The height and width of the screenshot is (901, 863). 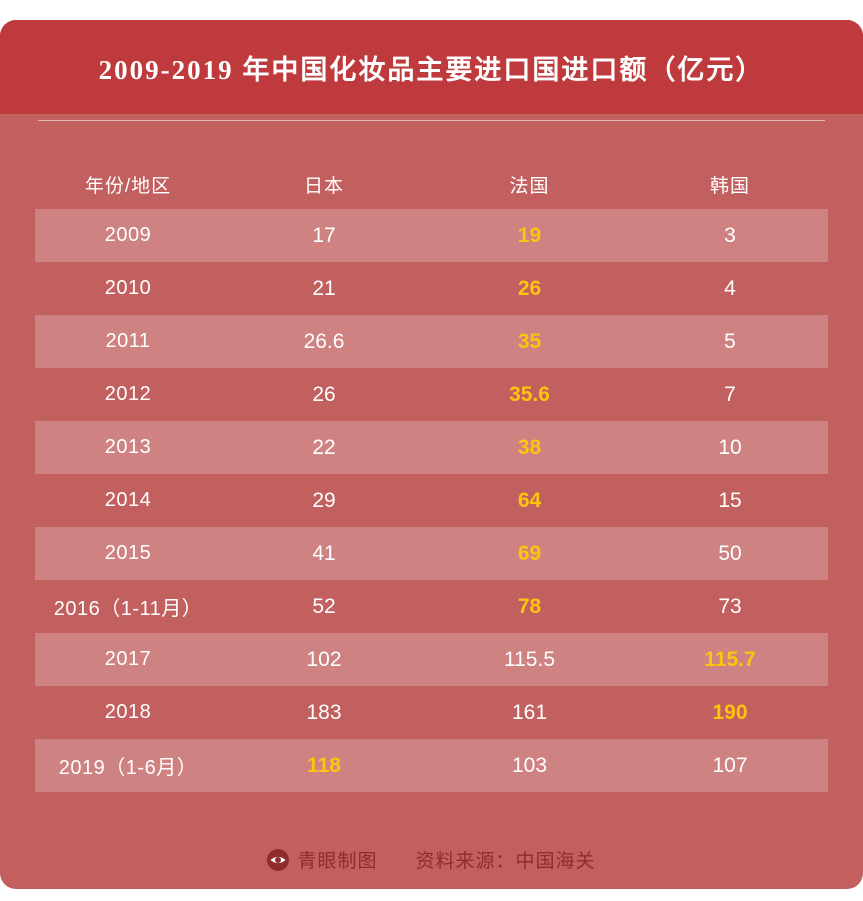 What do you see at coordinates (730, 553) in the screenshot?
I see `cell-korea: 50` at bounding box center [730, 553].